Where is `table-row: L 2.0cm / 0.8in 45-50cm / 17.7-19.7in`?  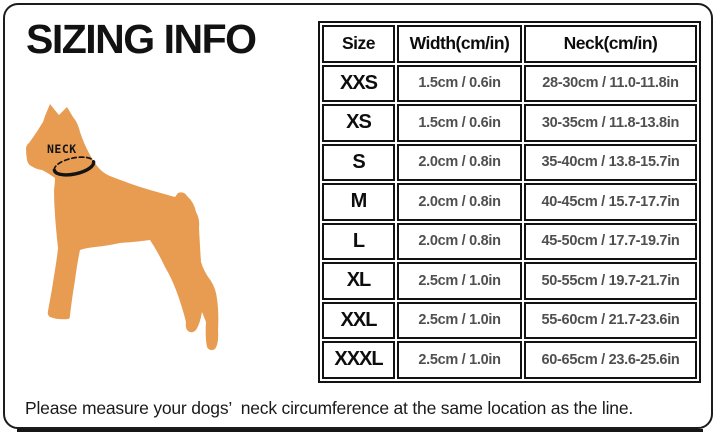 table-row: L 2.0cm / 0.8in 45-50cm / 17.7-19.7in is located at coordinates (509, 241).